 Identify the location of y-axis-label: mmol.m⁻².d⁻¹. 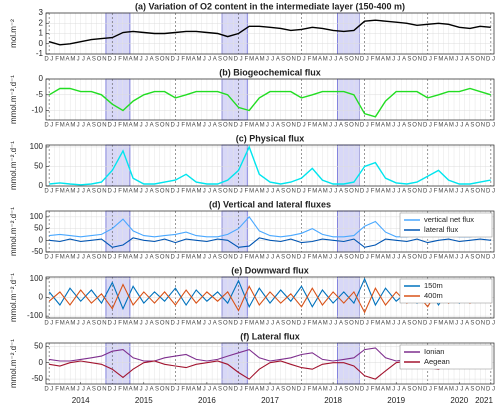
(13, 297).